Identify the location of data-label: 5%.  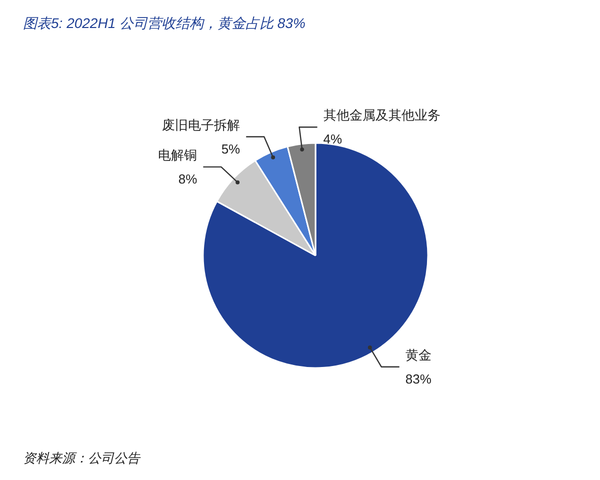
(231, 148).